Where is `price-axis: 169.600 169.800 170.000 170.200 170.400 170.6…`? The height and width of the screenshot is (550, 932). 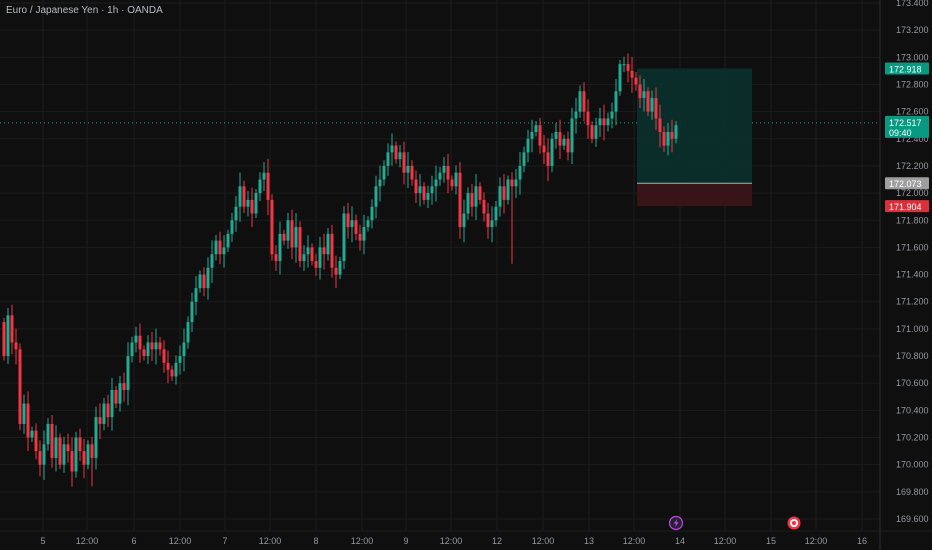
price-axis: 169.600 169.800 170.000 170.200 170.400 170.6… is located at coordinates (912, 262).